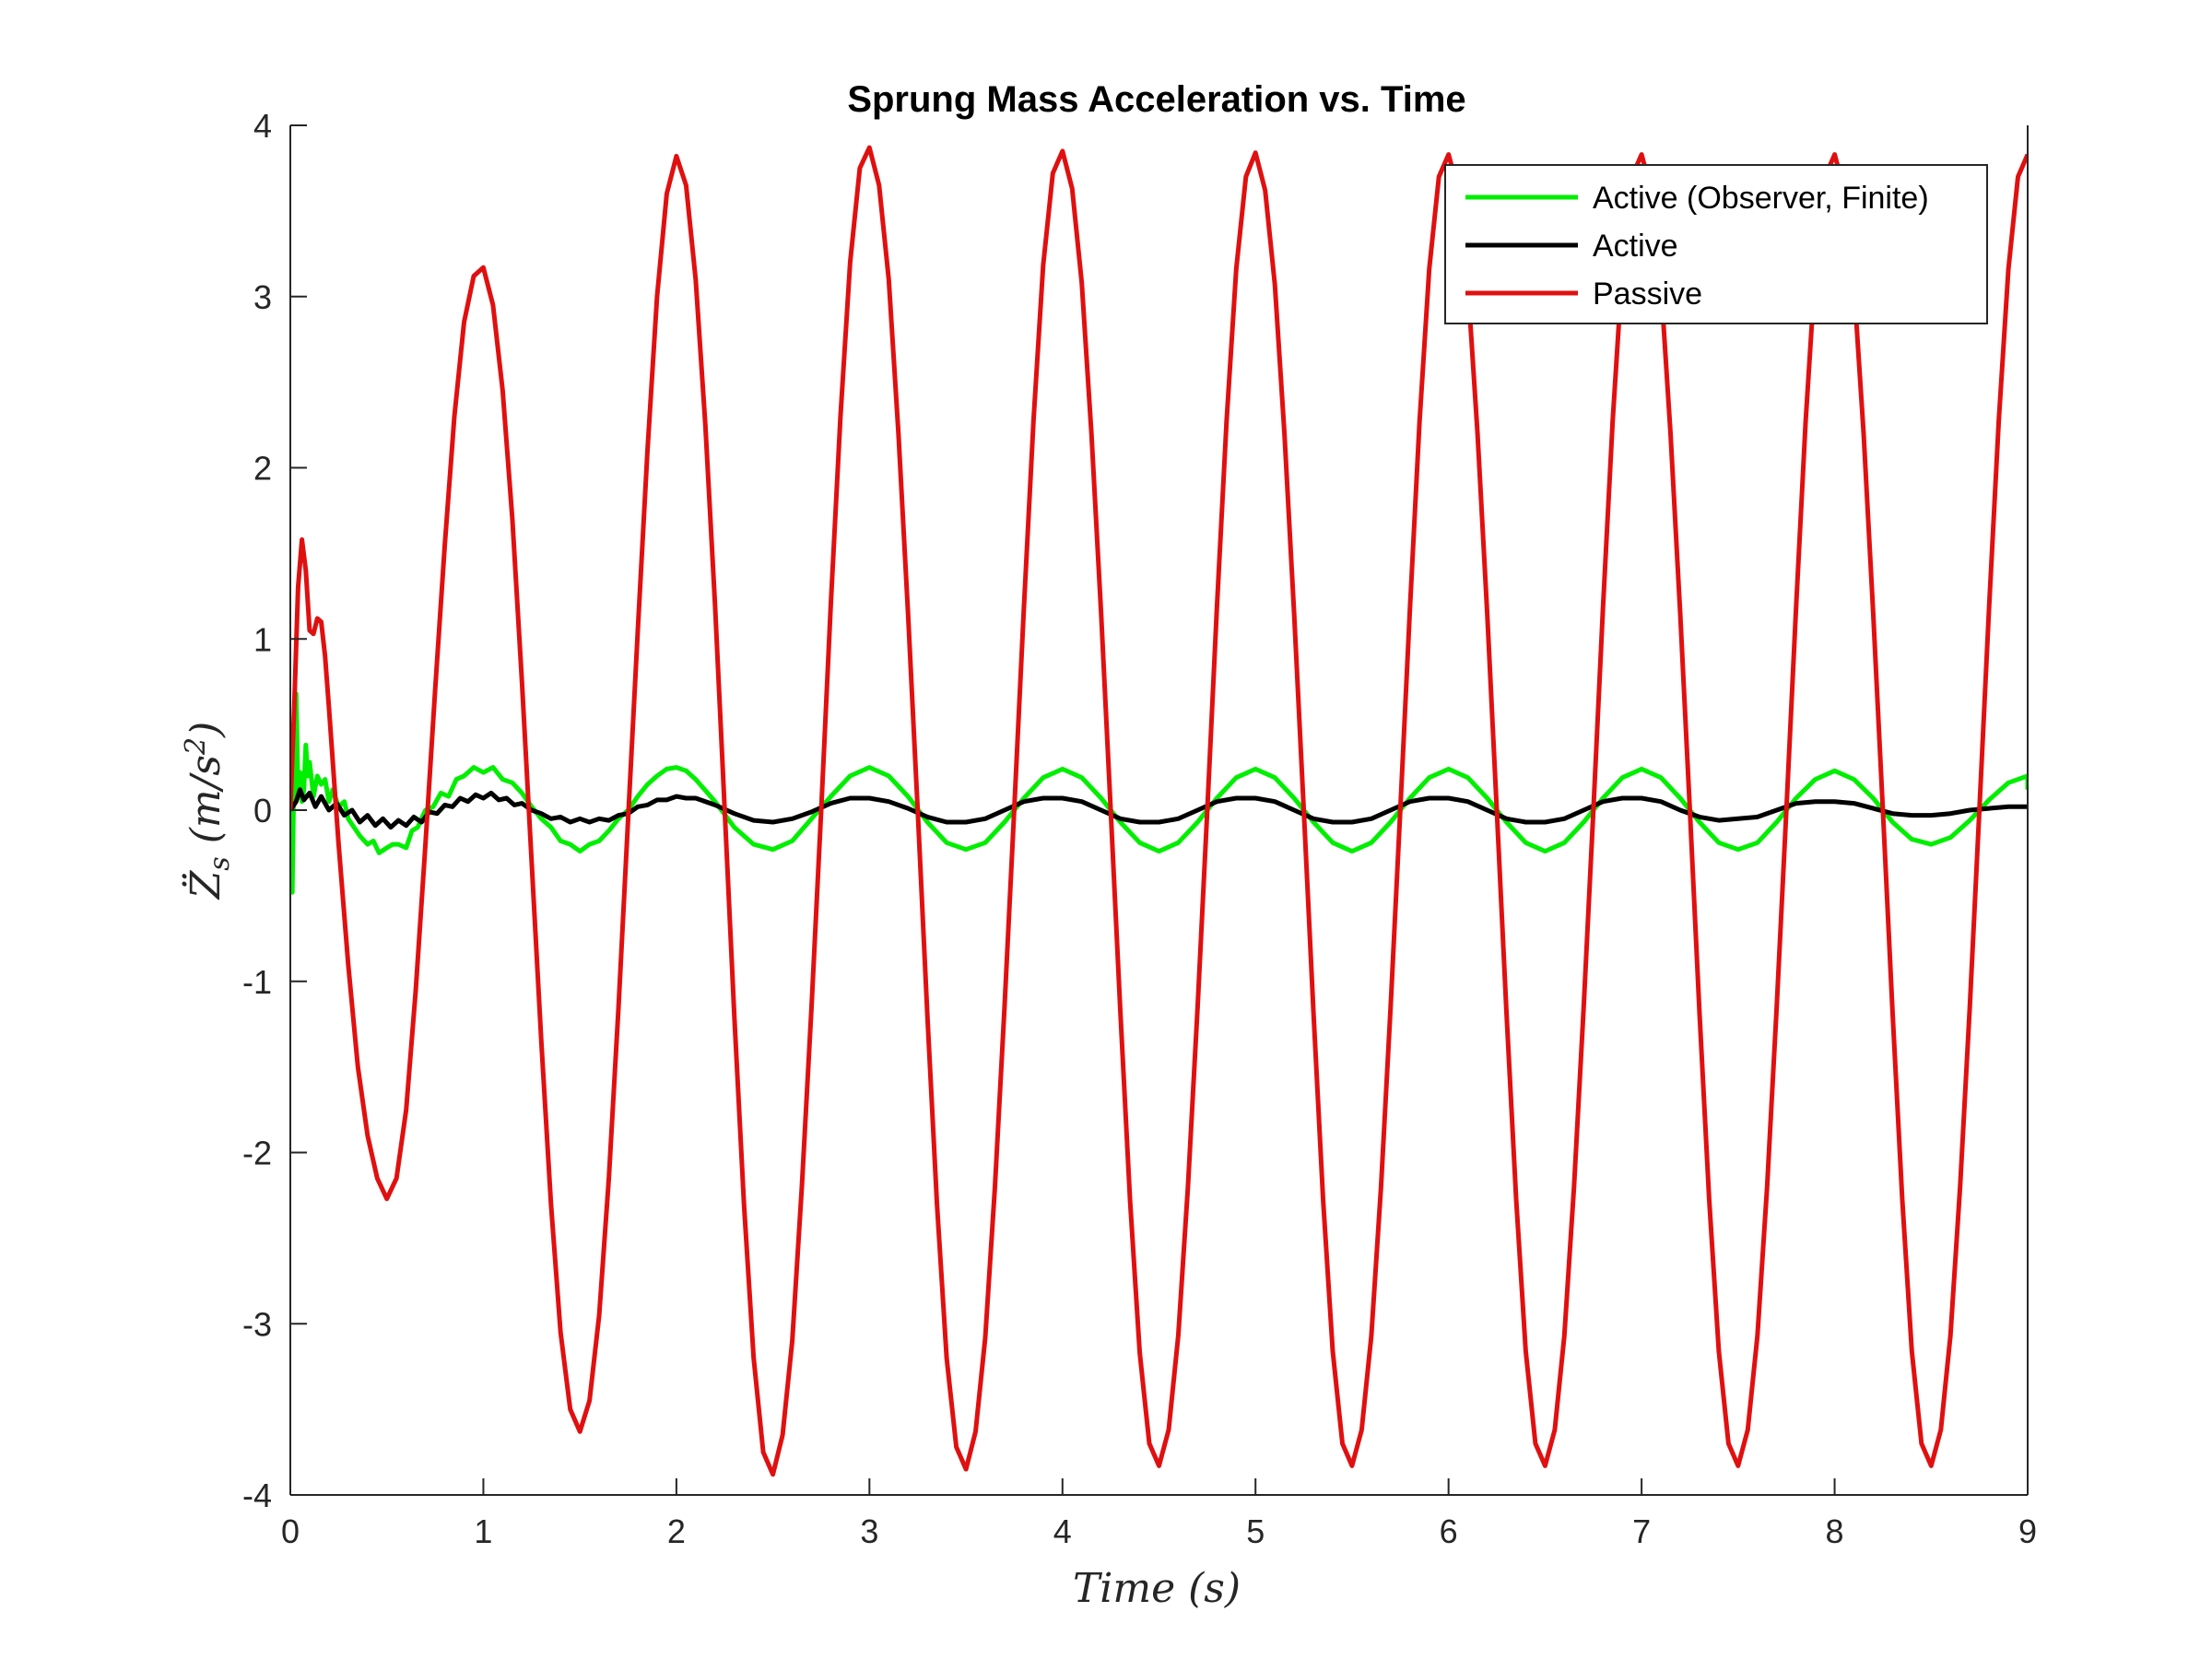 The height and width of the screenshot is (1659, 2212). I want to click on y-tick-label: 1, so click(262, 639).